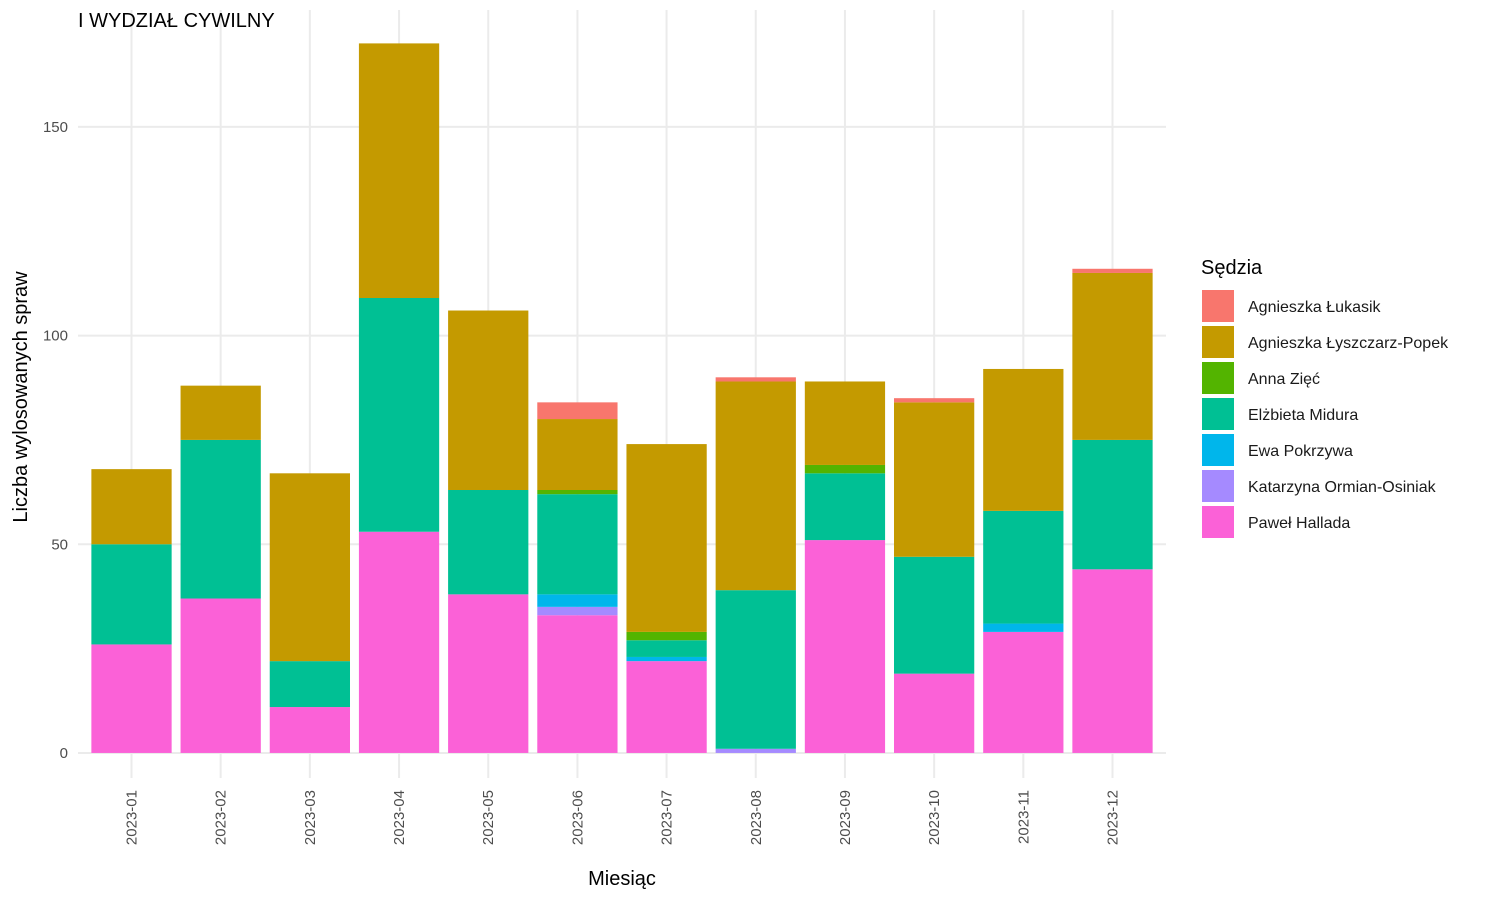 This screenshot has width=1500, height=900. What do you see at coordinates (756, 817) in the screenshot?
I see `x-tick-label: 2023-08` at bounding box center [756, 817].